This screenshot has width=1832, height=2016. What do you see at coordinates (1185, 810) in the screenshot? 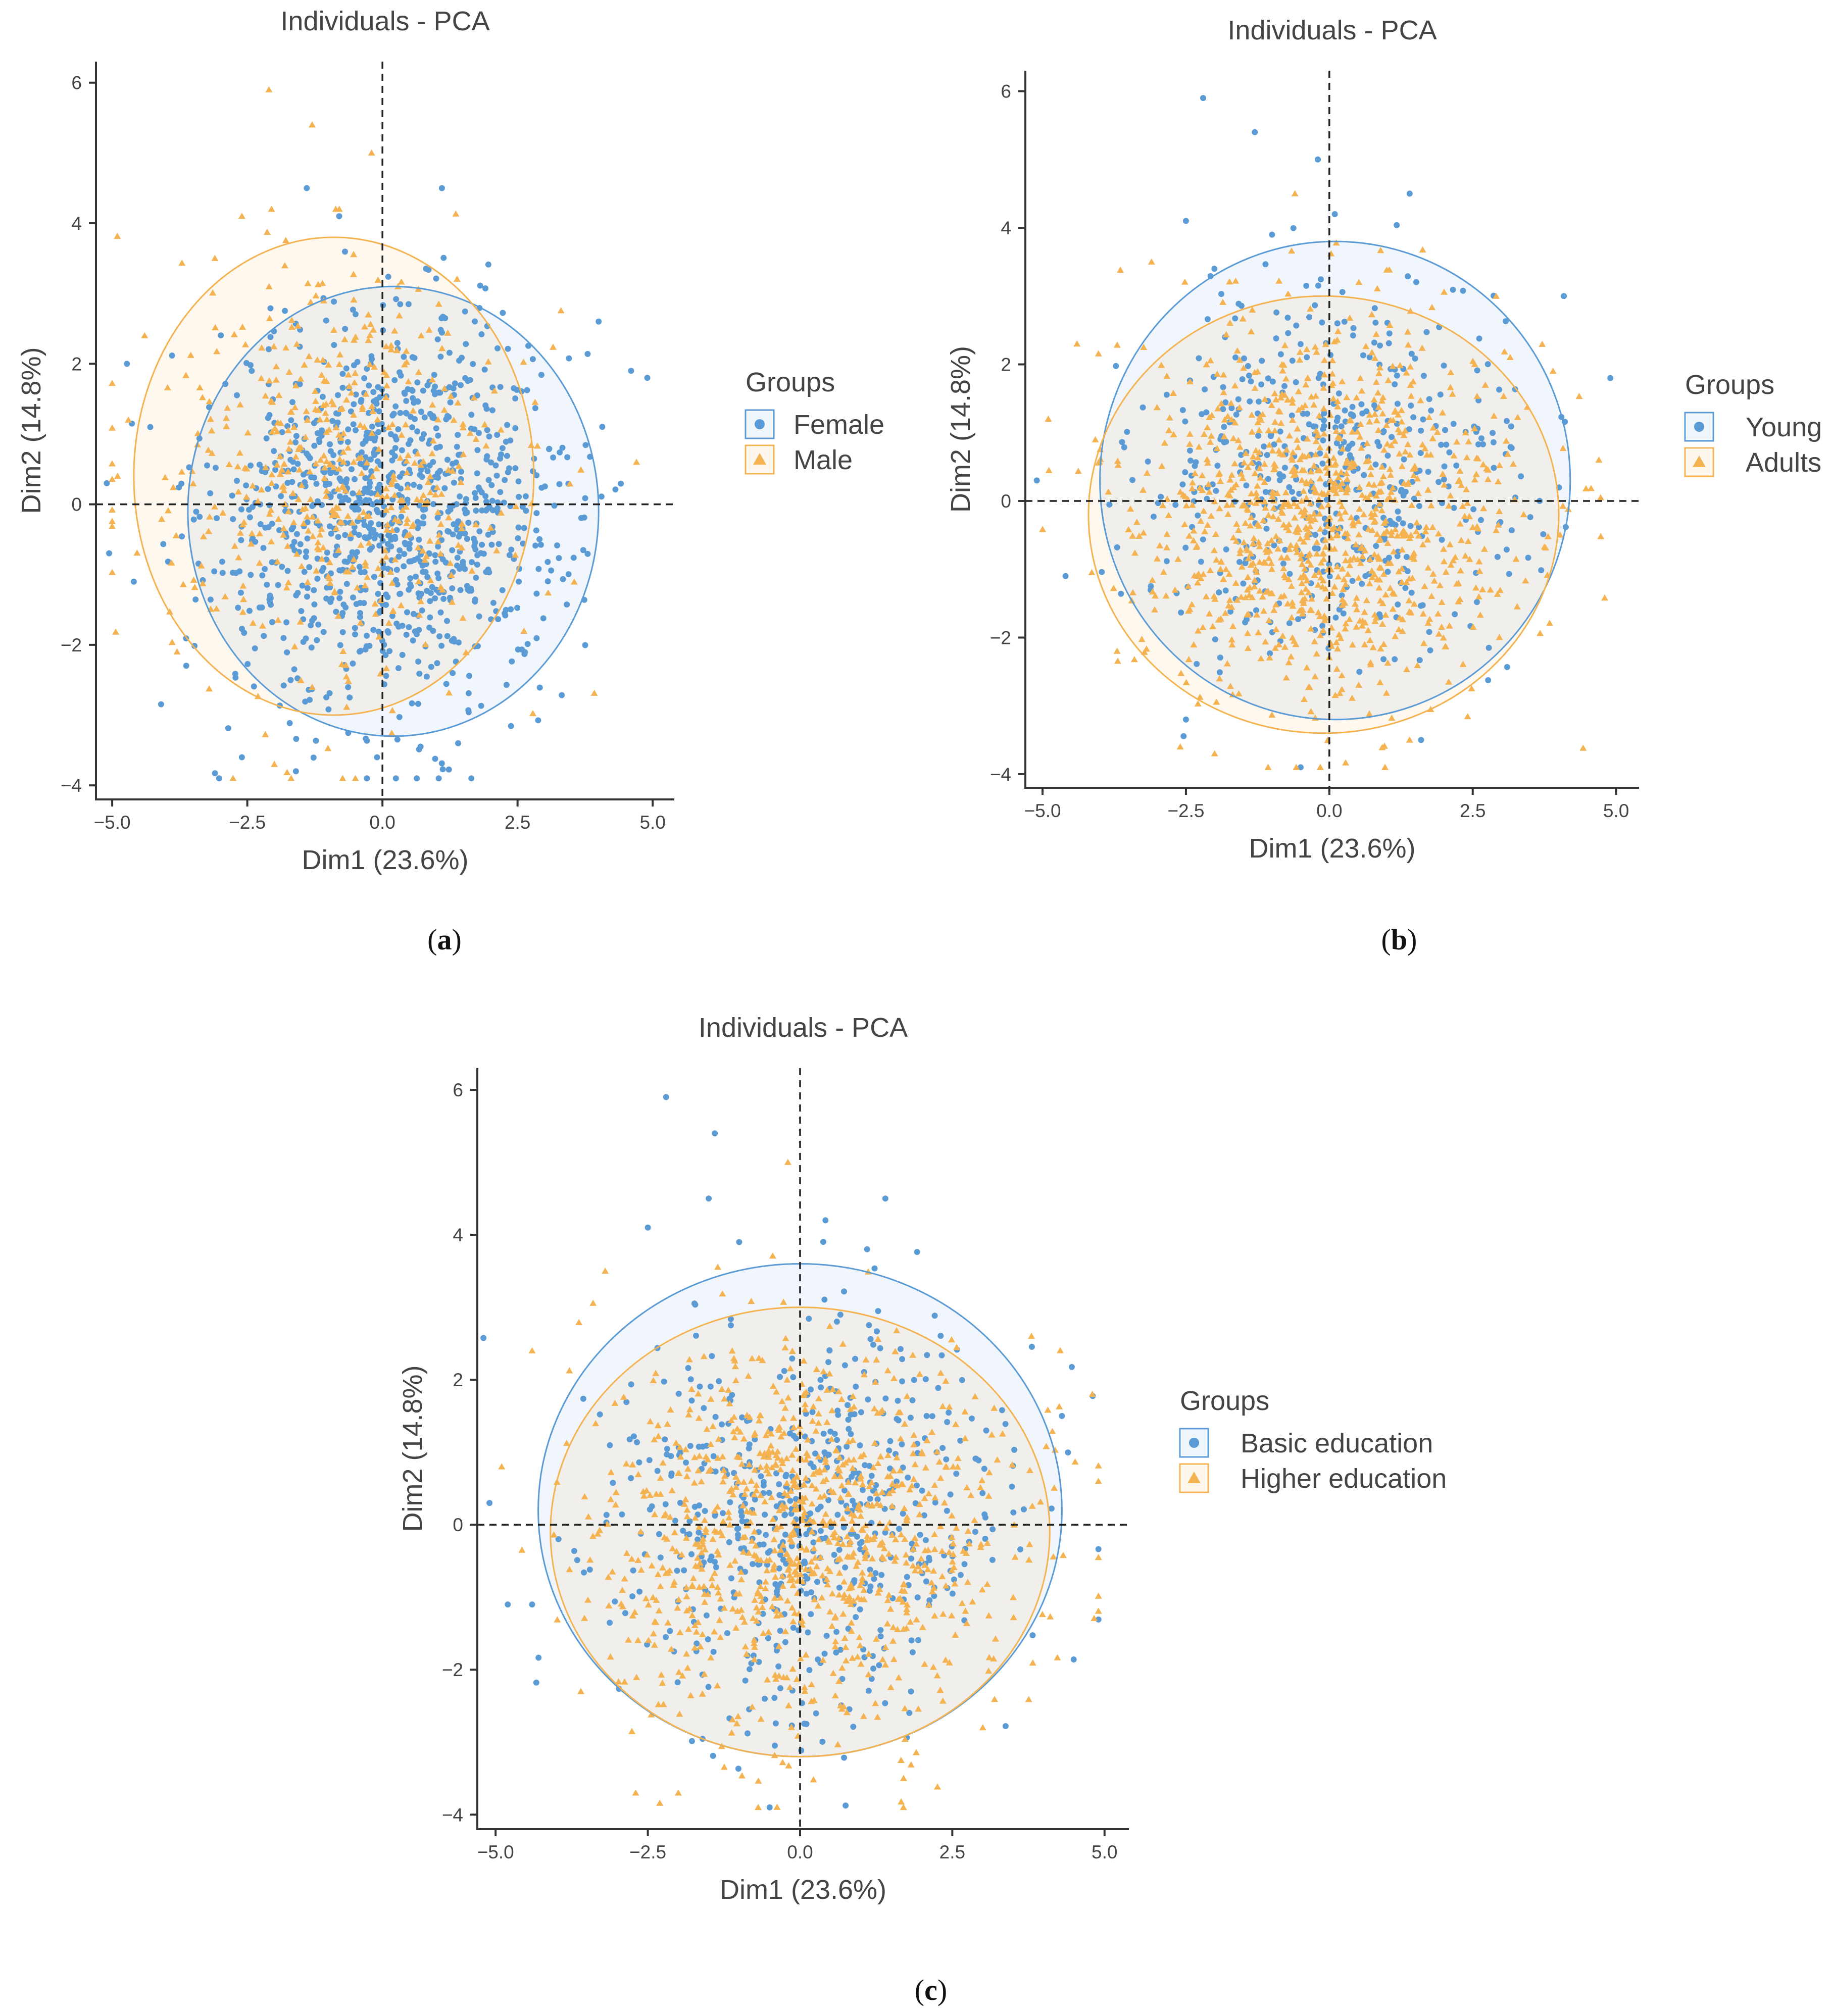
I see `x-tick-label: −2.5` at bounding box center [1185, 810].